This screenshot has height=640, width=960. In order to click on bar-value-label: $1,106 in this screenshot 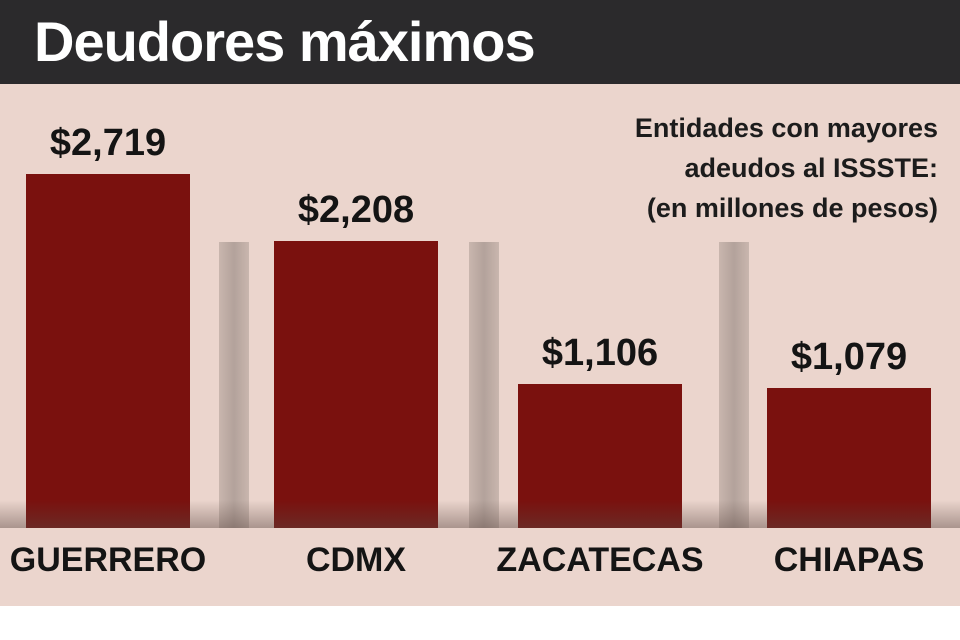, I will do `click(600, 353)`.